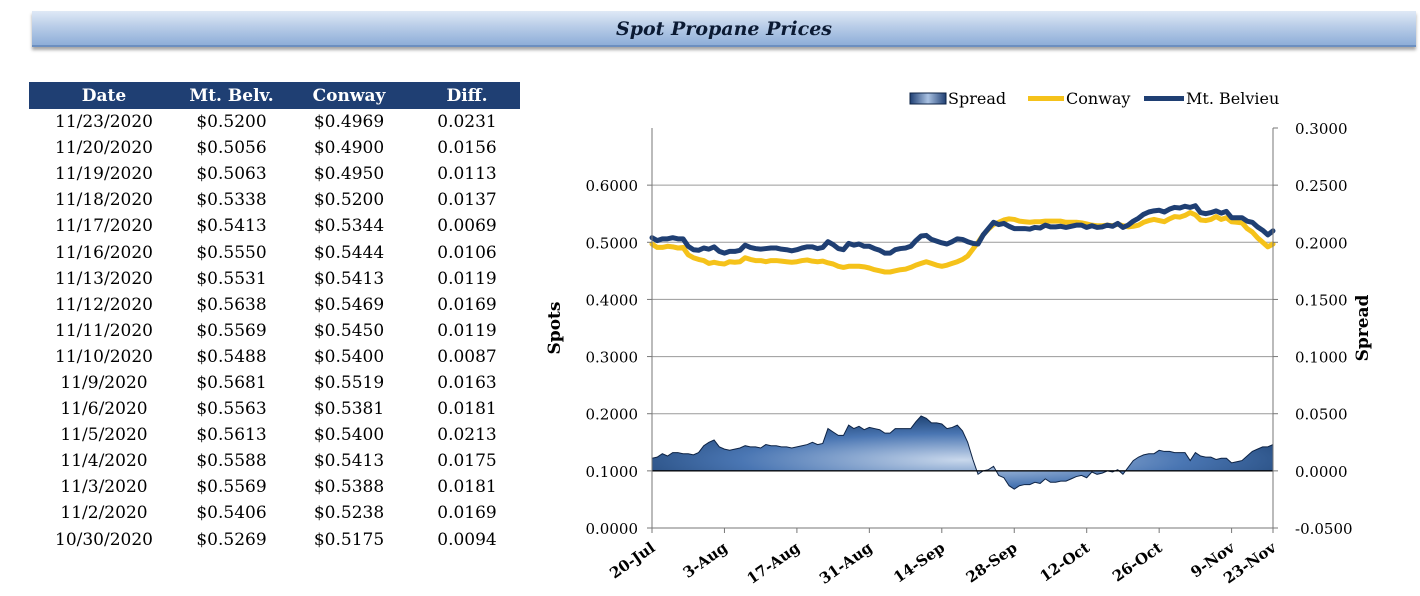  What do you see at coordinates (274, 252) in the screenshot?
I see `table-row: 11/16/2020 $0.5550 $0.5444 0.0106` at bounding box center [274, 252].